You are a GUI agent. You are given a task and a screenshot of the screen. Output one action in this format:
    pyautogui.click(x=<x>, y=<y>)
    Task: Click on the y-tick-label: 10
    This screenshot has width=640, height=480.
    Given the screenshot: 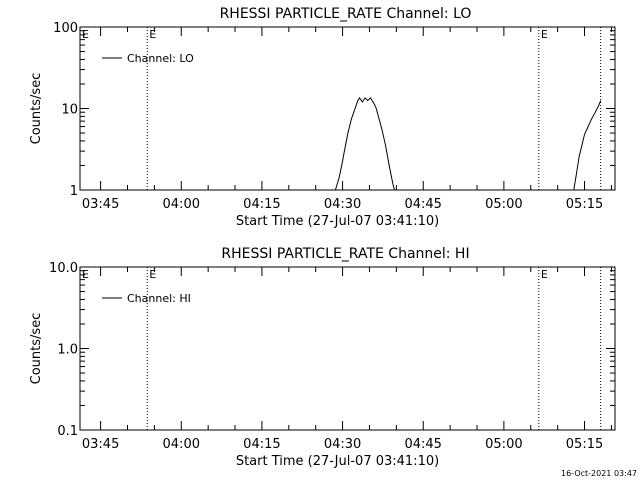 What is the action you would take?
    pyautogui.click(x=69, y=110)
    